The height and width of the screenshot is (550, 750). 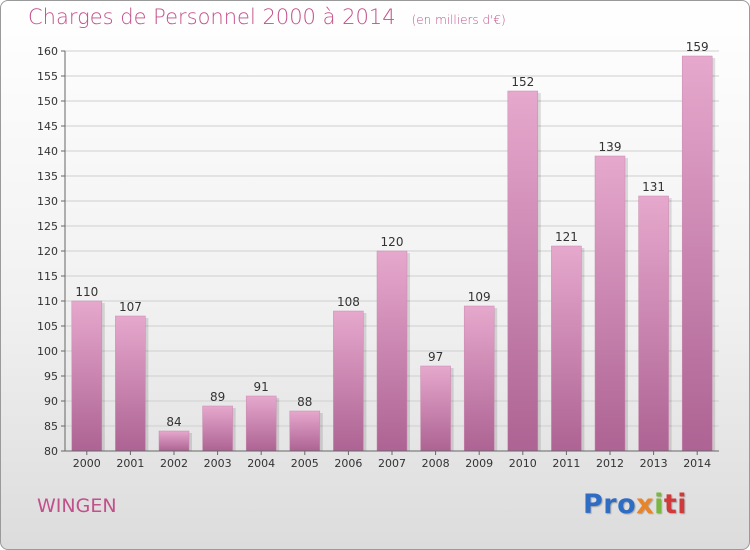 What do you see at coordinates (47, 126) in the screenshot?
I see `y-tick-label: 145` at bounding box center [47, 126].